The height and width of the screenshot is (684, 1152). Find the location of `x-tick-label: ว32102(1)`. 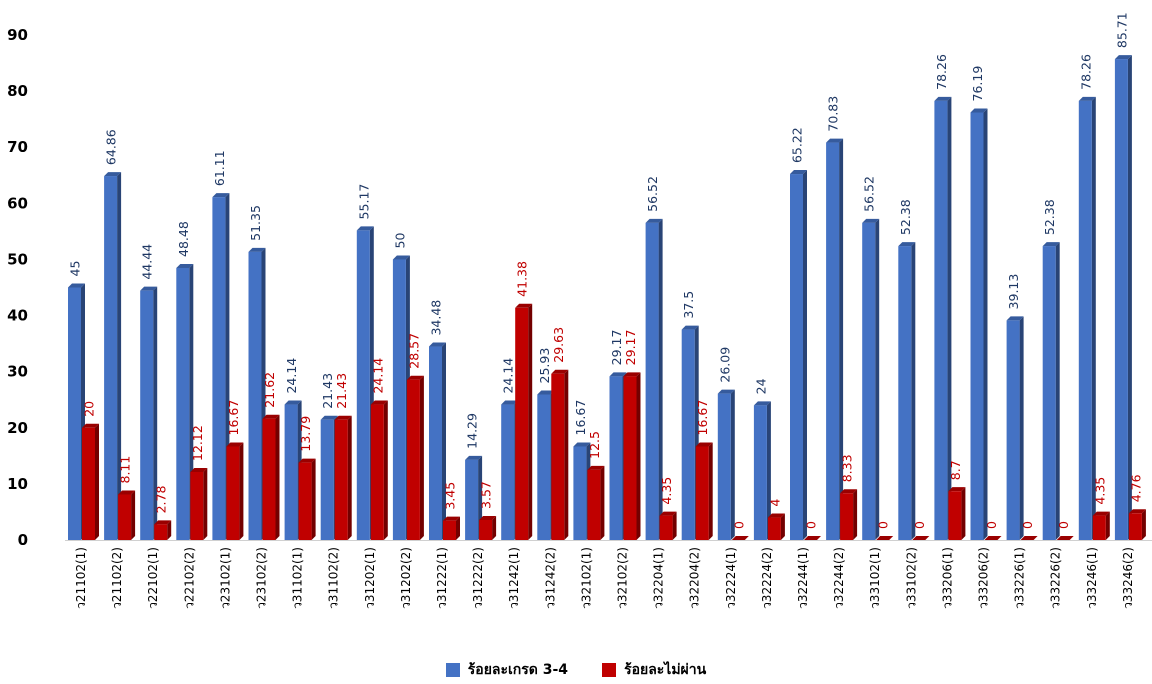

x-tick-label: ว32102(1) is located at coordinates (586, 578).